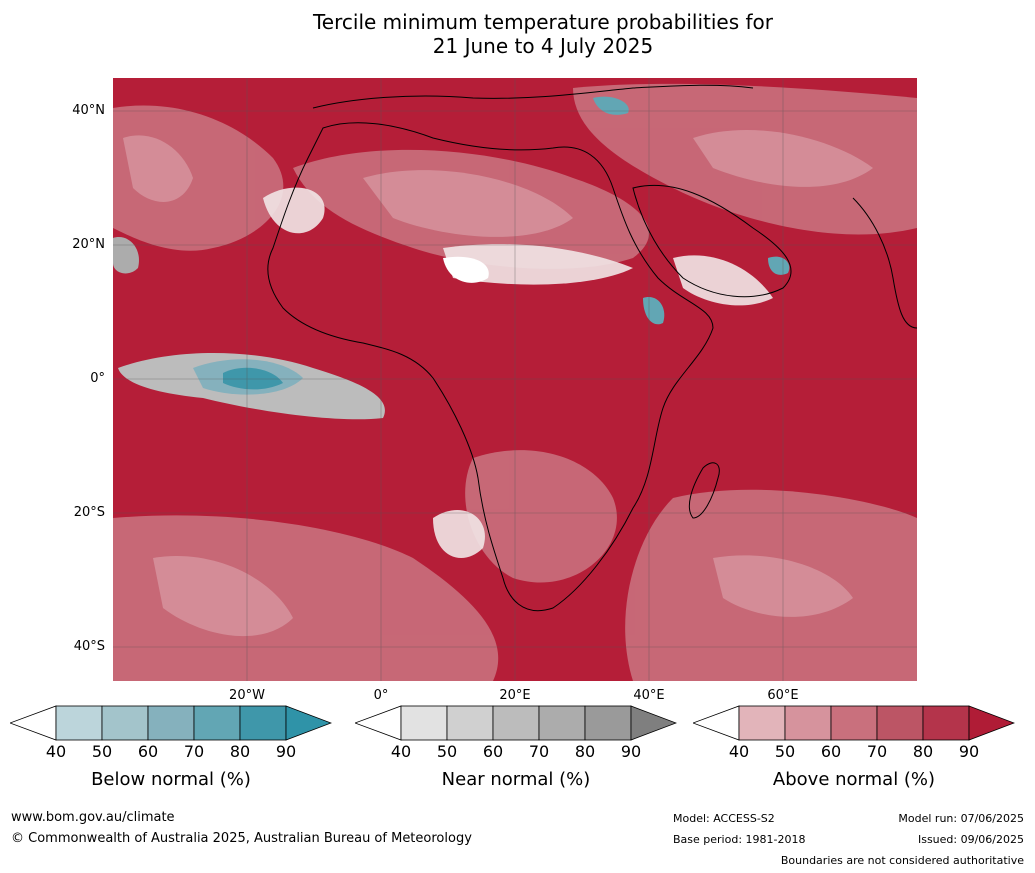 The height and width of the screenshot is (873, 1035). I want to click on colorbar-above-normal: 40 50 60 70 80 90 Above normal (%), so click(853, 747).